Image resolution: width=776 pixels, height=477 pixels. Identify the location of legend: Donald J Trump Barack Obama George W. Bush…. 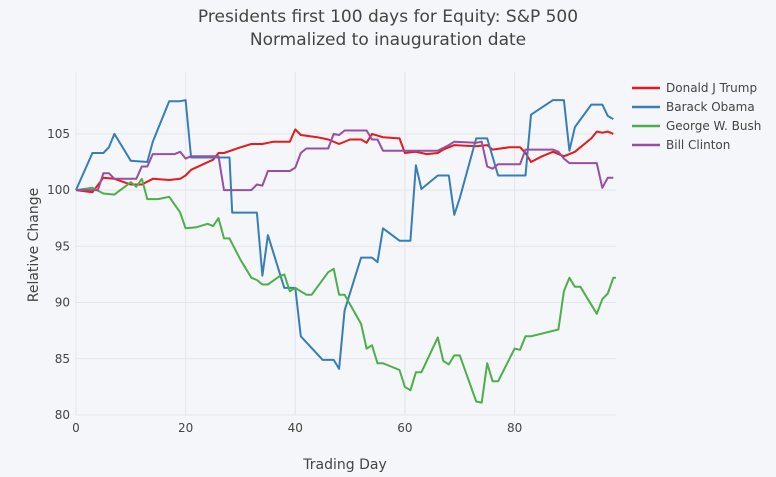
(696, 116).